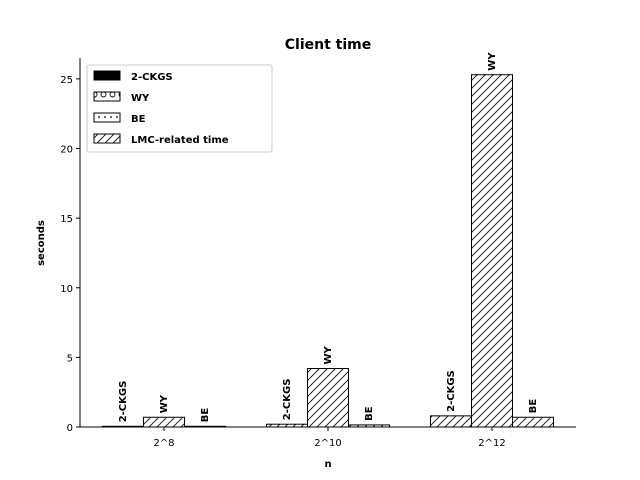 The image size is (640, 480). I want to click on y-tick-label: 20, so click(66, 150).